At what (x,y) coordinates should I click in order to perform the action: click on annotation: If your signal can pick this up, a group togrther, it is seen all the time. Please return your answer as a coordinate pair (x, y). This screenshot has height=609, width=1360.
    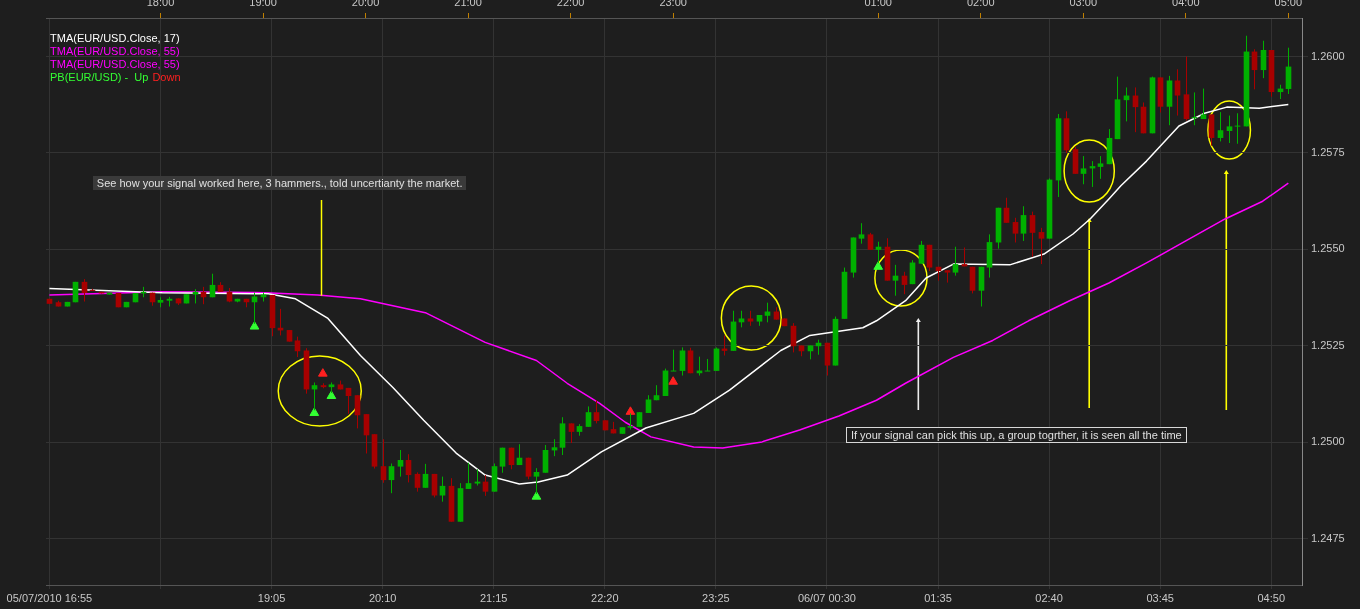
    Looking at the image, I should click on (1016, 435).